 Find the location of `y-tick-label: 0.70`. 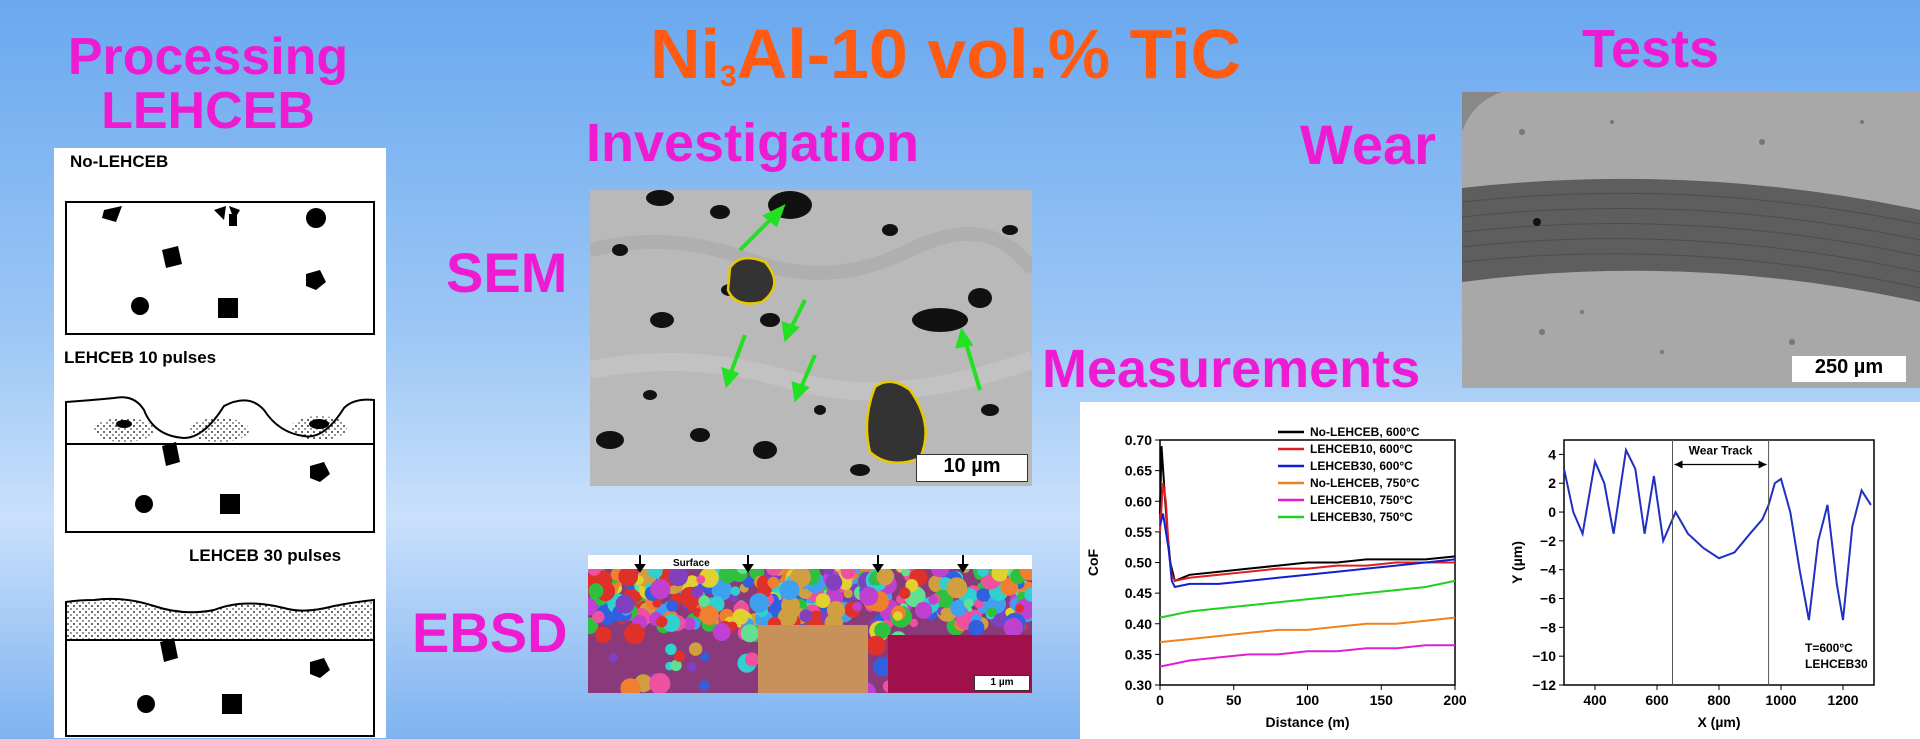

y-tick-label: 0.70 is located at coordinates (1138, 440).